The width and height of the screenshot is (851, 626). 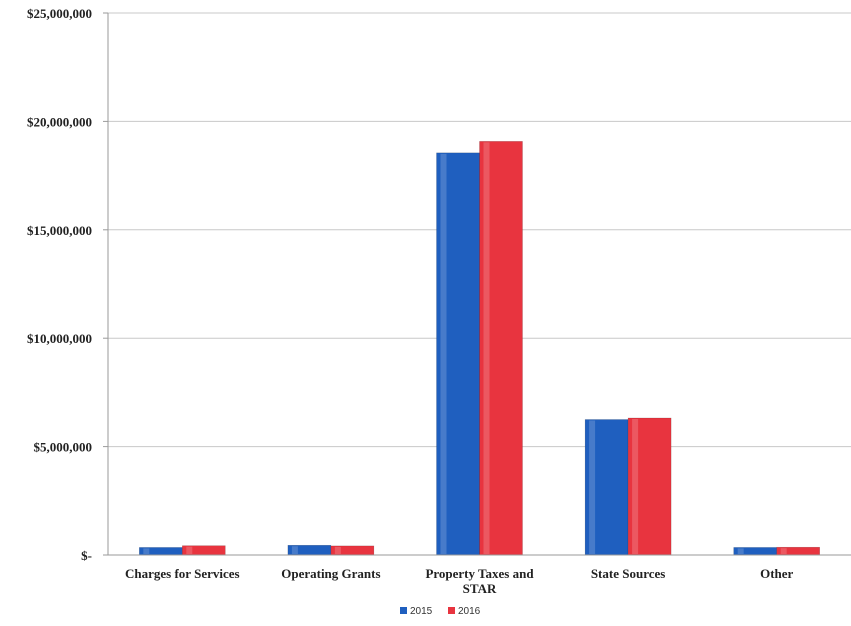 I want to click on x-tick-label: Operating Grants, so click(x=330, y=573).